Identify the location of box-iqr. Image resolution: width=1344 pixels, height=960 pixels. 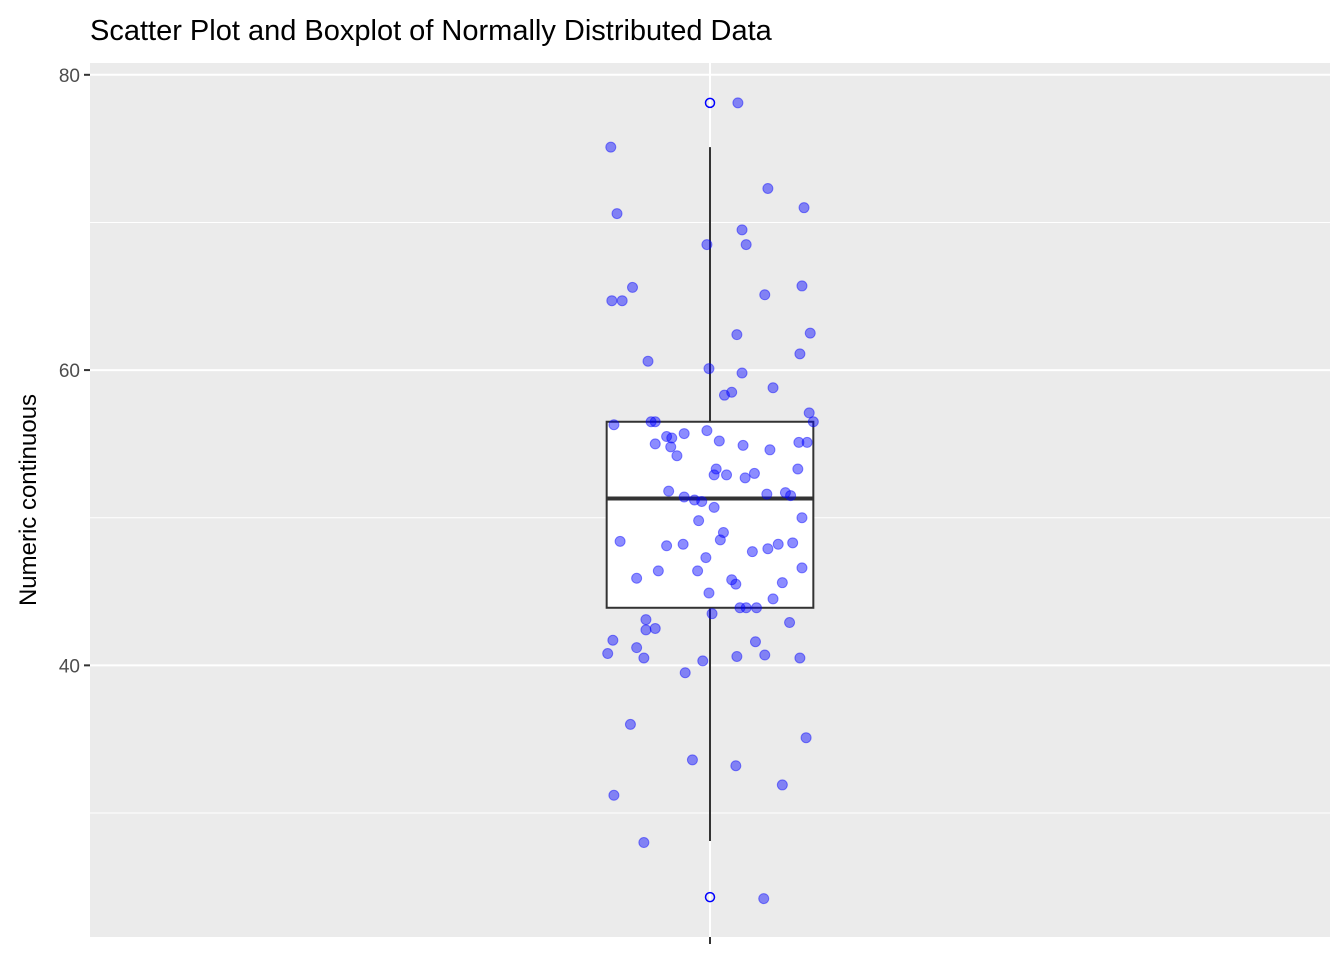
(710, 514).